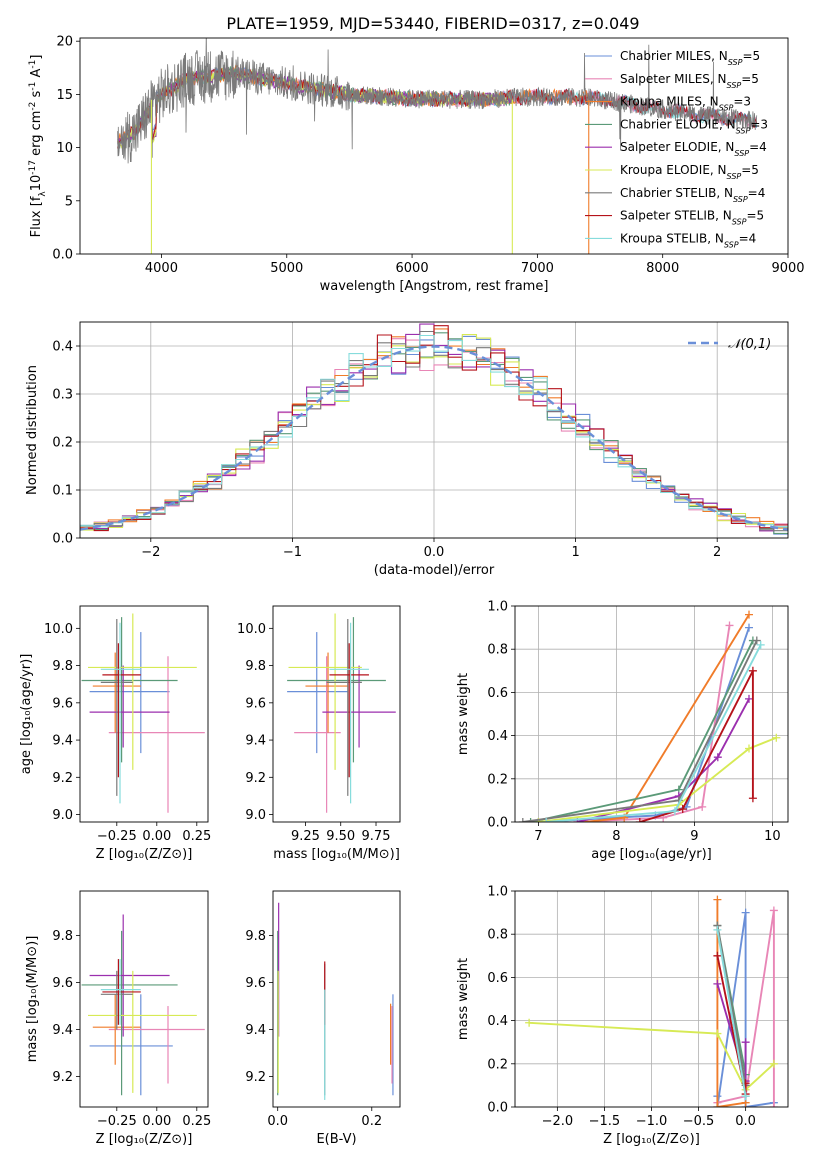 This screenshot has width=819, height=1170. Describe the element at coordinates (575, 552) in the screenshot. I see `x-tick-label: 1` at that location.